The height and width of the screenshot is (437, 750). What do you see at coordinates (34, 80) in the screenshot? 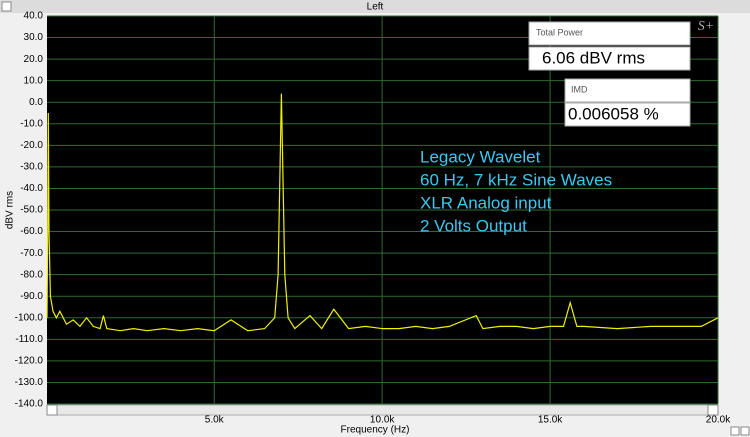
I see `y-tick-label: 10.0` at bounding box center [34, 80].